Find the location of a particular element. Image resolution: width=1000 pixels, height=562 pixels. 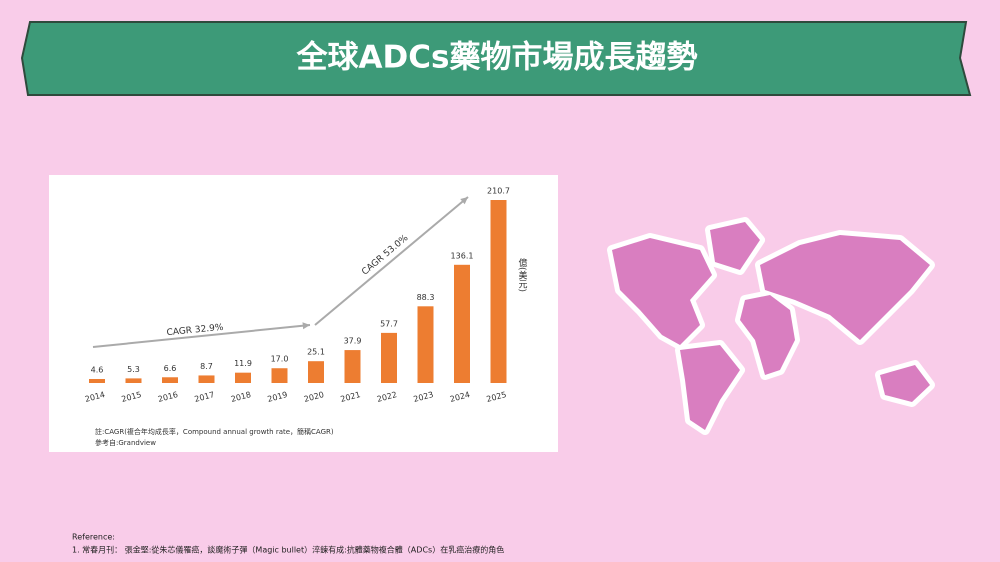

reference-heading: Reference: is located at coordinates (93, 537).